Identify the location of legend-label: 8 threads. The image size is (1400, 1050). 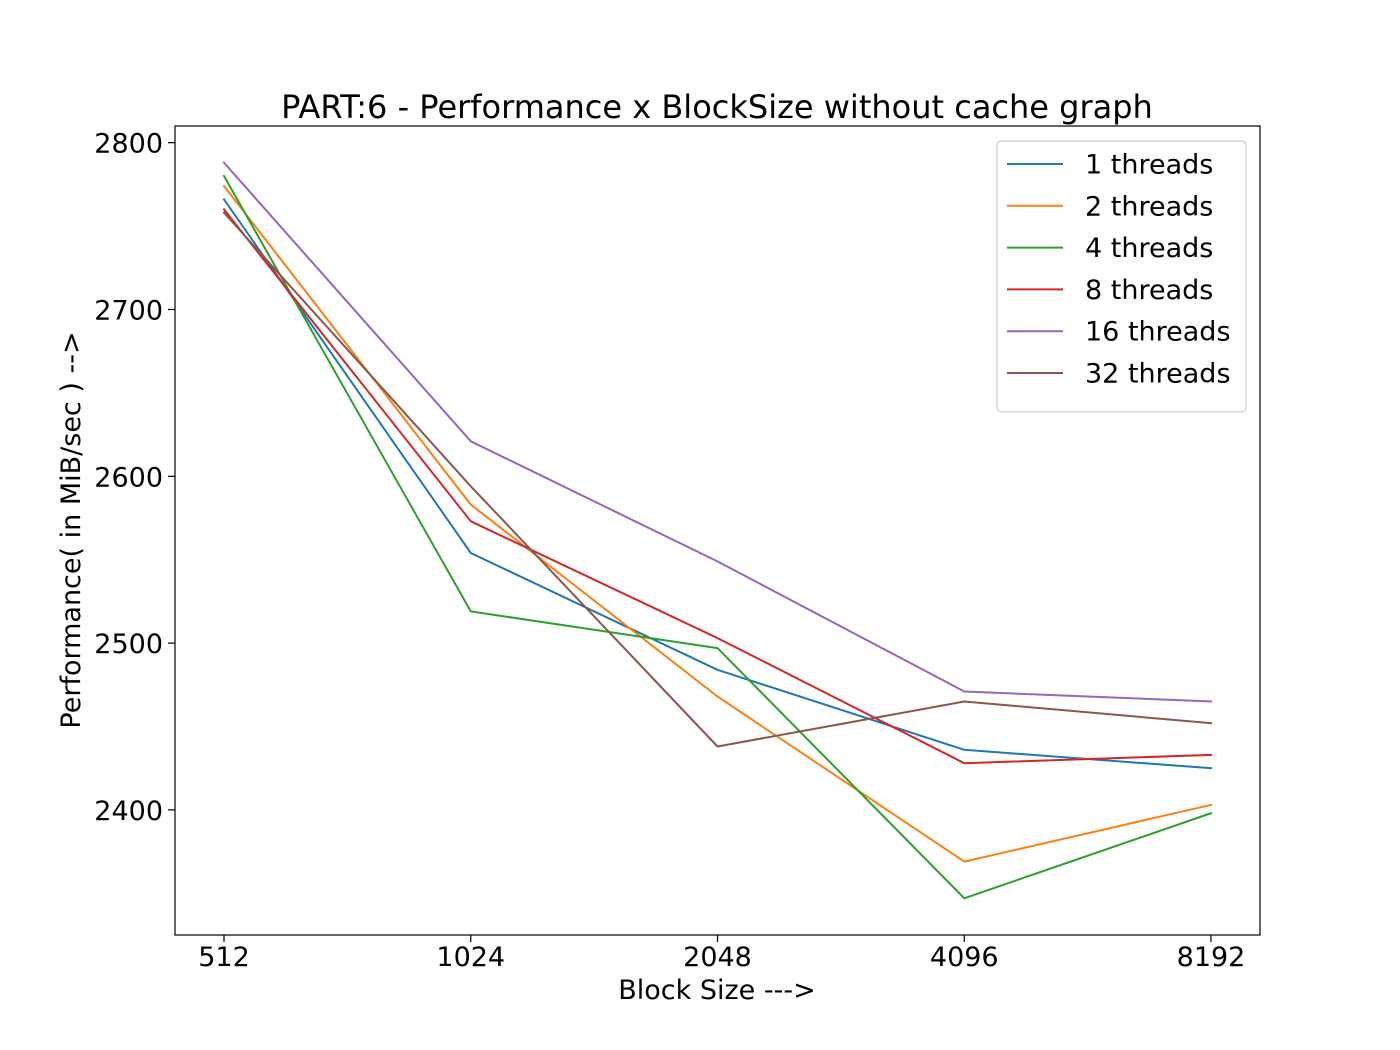
(1149, 290).